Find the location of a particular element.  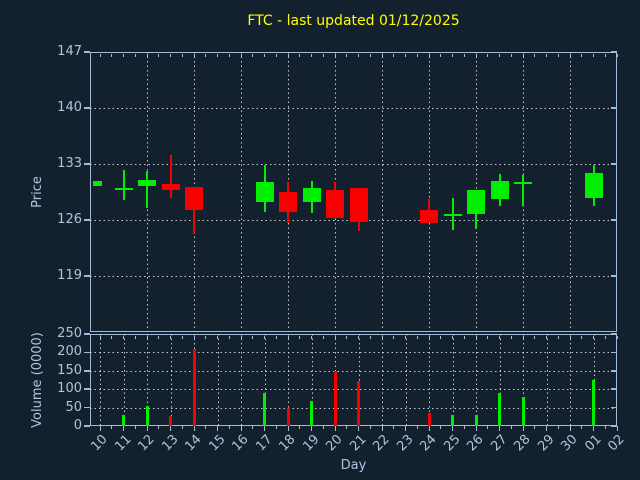

volume-tick-label: 50 is located at coordinates (73, 407).